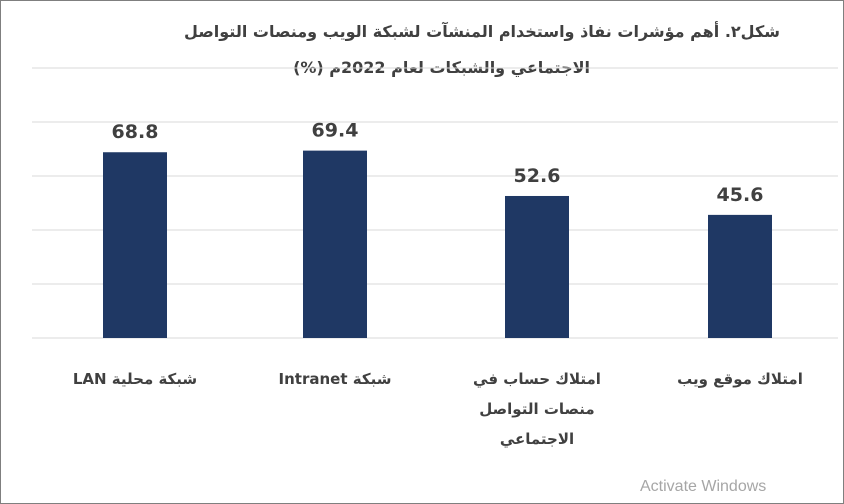  I want to click on category-label: امتلاك موقع ويب, so click(740, 379).